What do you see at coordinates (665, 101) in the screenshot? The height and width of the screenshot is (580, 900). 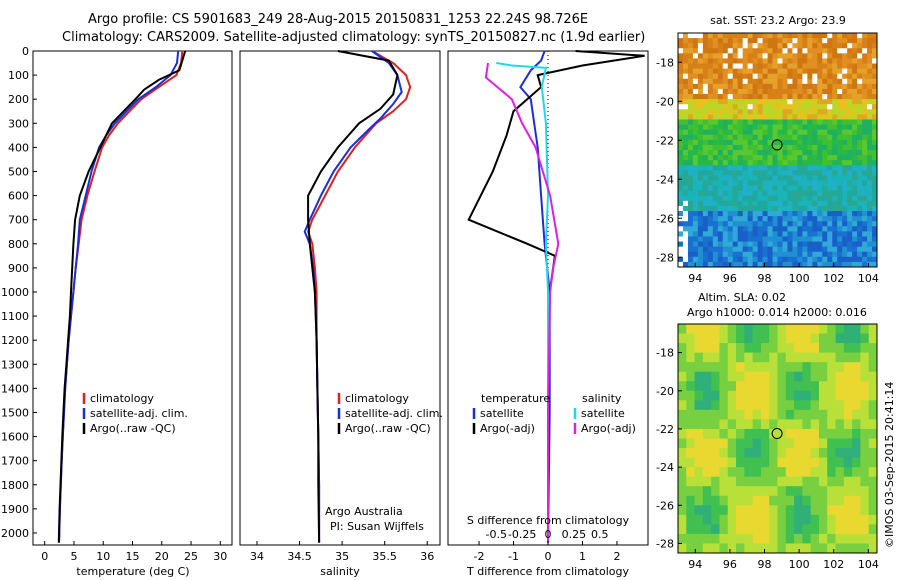 I see `sst-ytick-label: -20` at bounding box center [665, 101].